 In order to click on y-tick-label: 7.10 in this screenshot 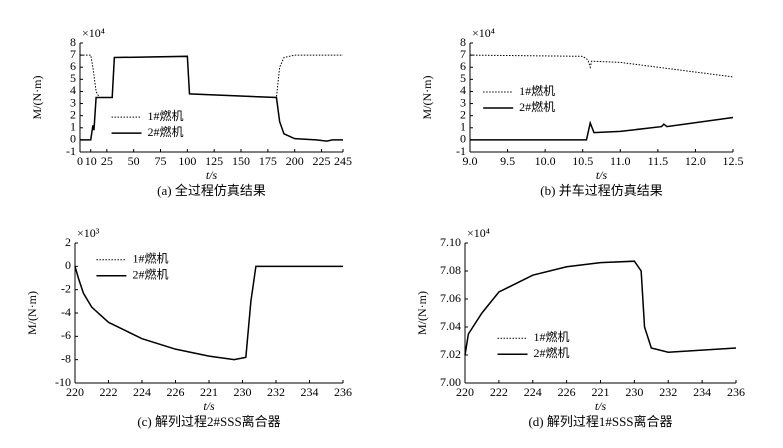, I will do `click(450, 242)`.